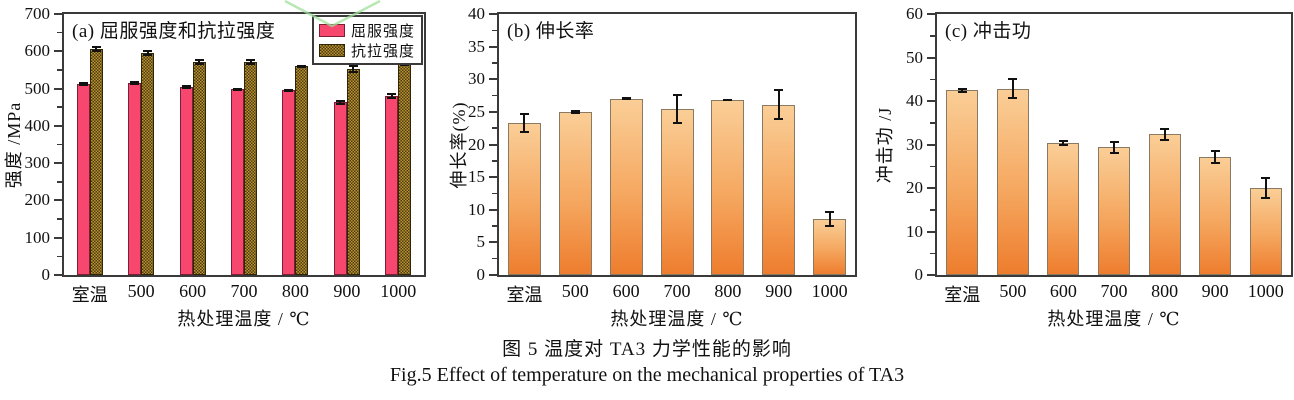  I want to click on error-bar-yield-strength, so click(186, 86).